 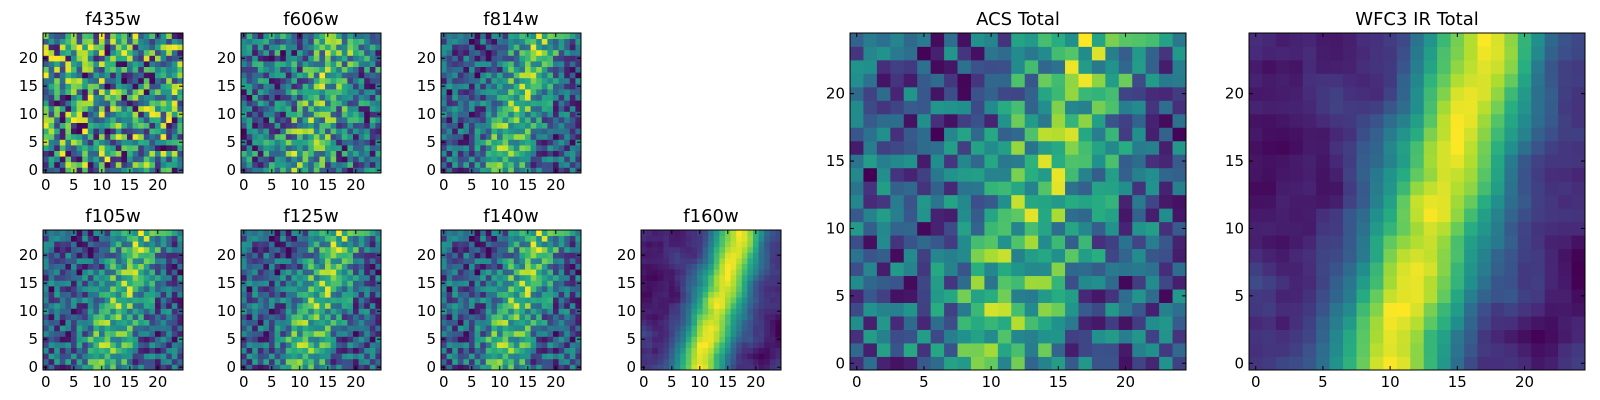 What do you see at coordinates (444, 185) in the screenshot?
I see `x-tick-label: 0` at bounding box center [444, 185].